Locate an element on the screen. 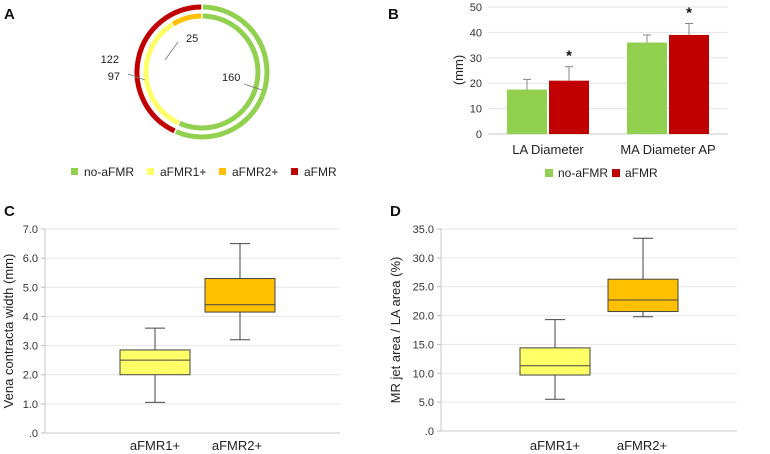 The height and width of the screenshot is (454, 770). c-y-axis-label: Vena contracta width (mm) is located at coordinates (8, 331).